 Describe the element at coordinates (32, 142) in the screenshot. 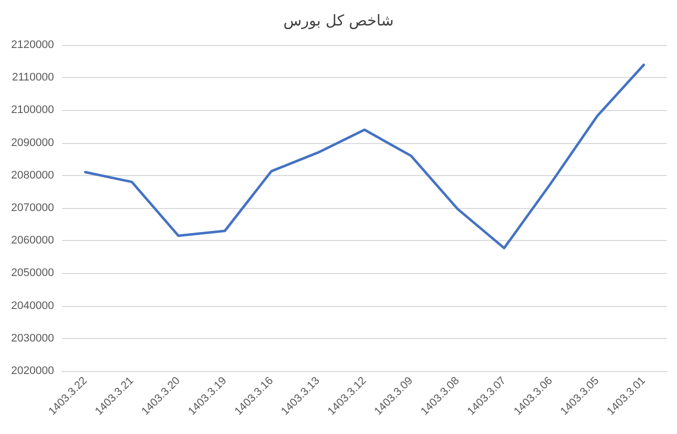

I see `y-tick-label: 2090000` at that location.